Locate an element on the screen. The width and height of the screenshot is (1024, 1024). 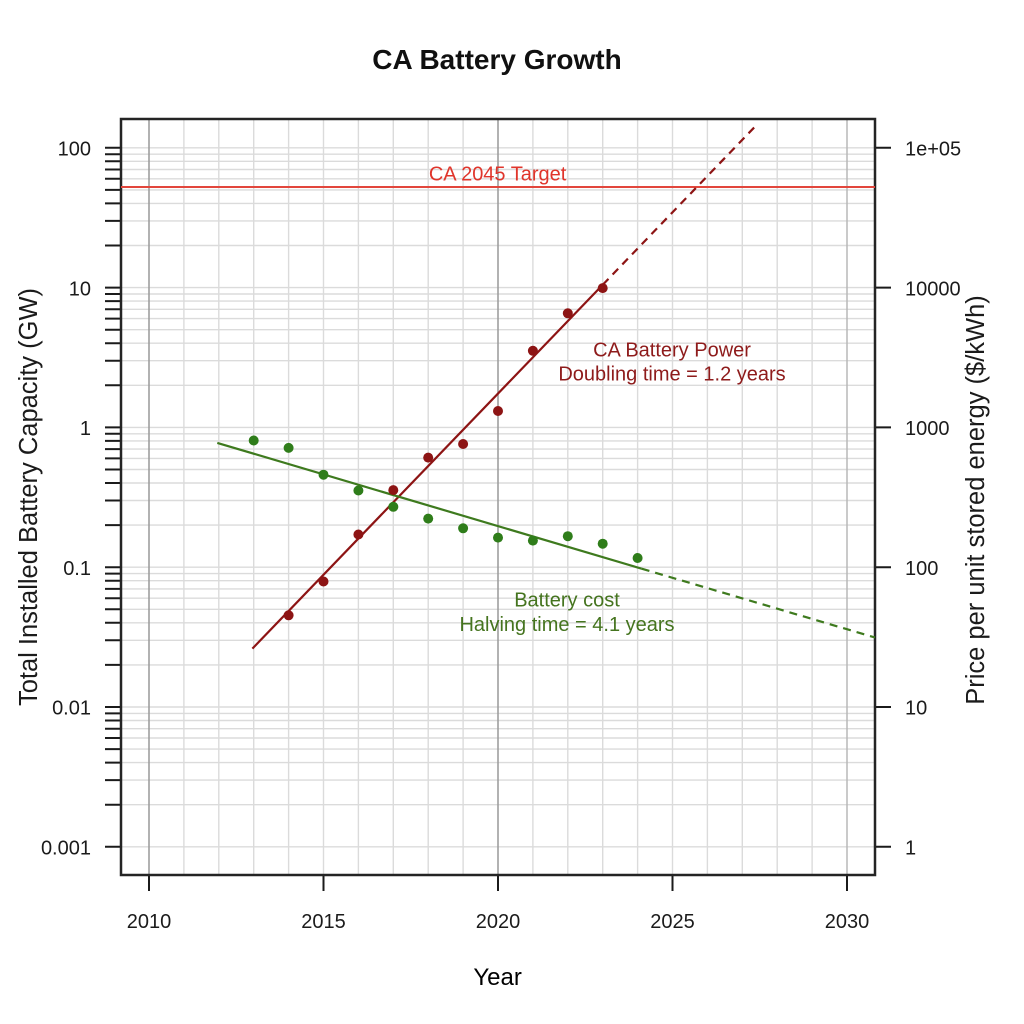
svg-text: Halving time = 4.1 years is located at coordinates (566, 625).